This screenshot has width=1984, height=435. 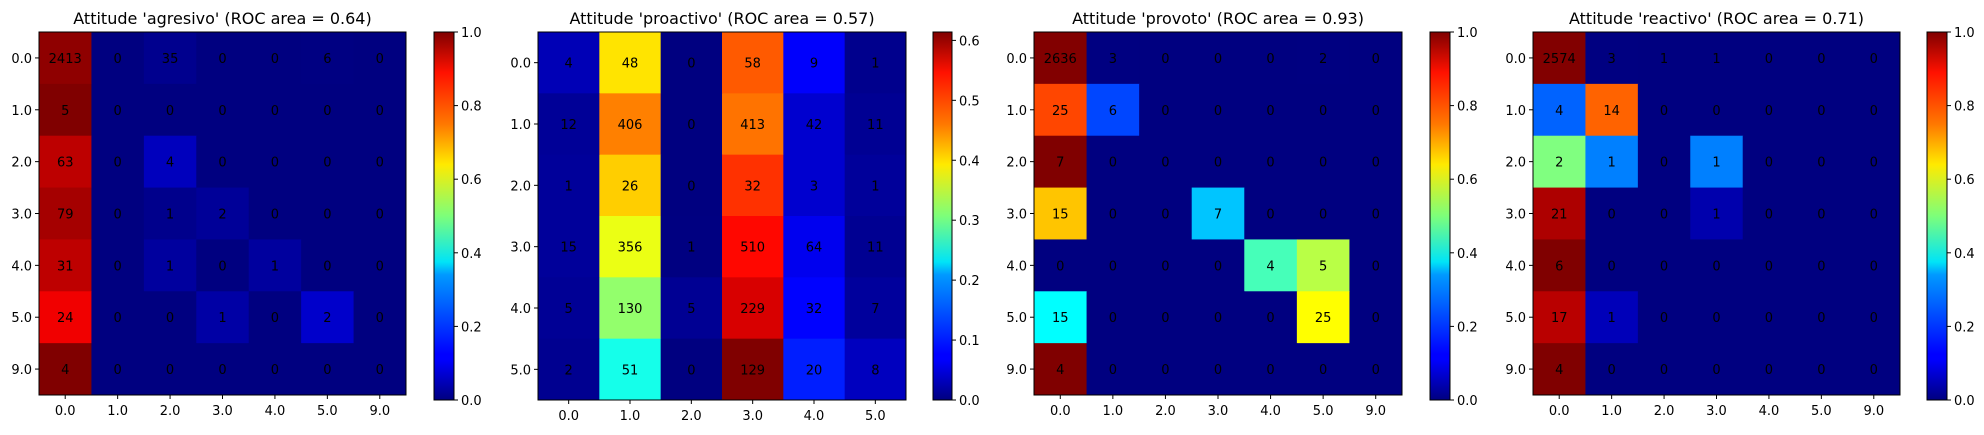 I want to click on cell-count-label: 31, so click(x=65, y=266).